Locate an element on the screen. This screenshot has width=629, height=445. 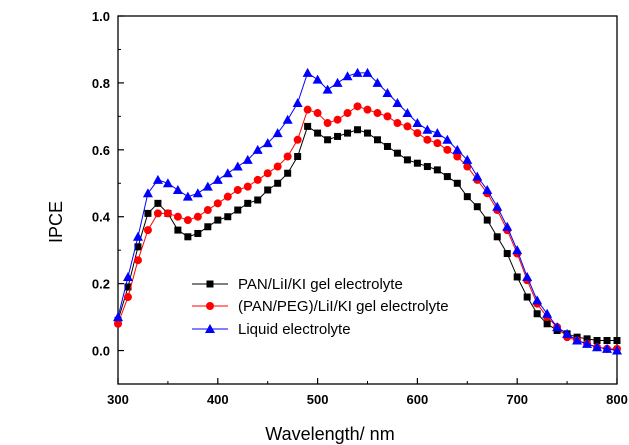
y-tick-label: 0.6 is located at coordinates (101, 150).